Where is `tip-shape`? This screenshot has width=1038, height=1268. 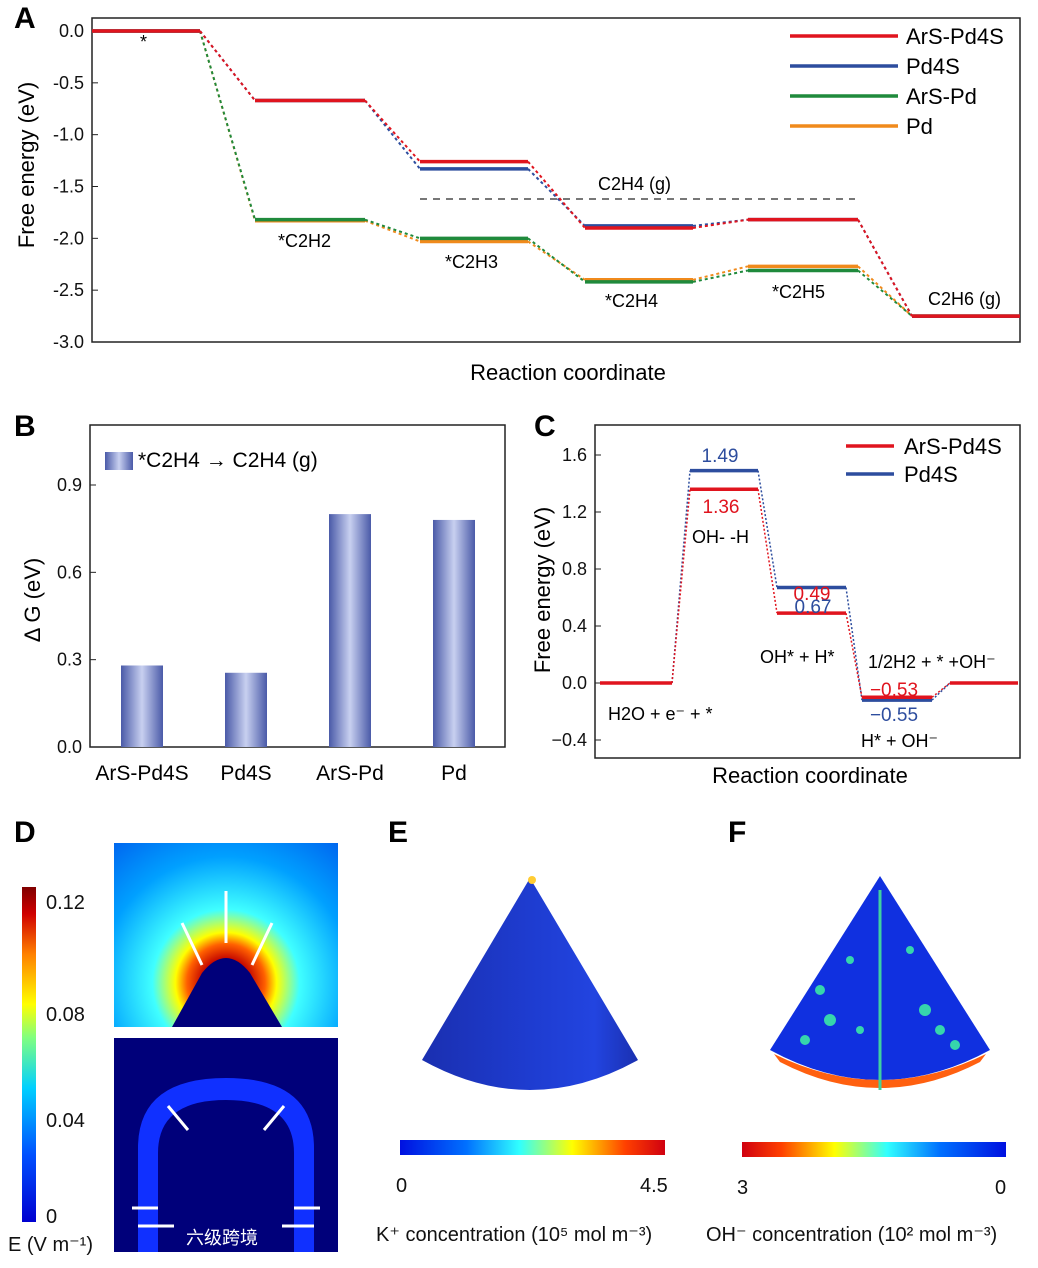 tip-shape is located at coordinates (227, 992).